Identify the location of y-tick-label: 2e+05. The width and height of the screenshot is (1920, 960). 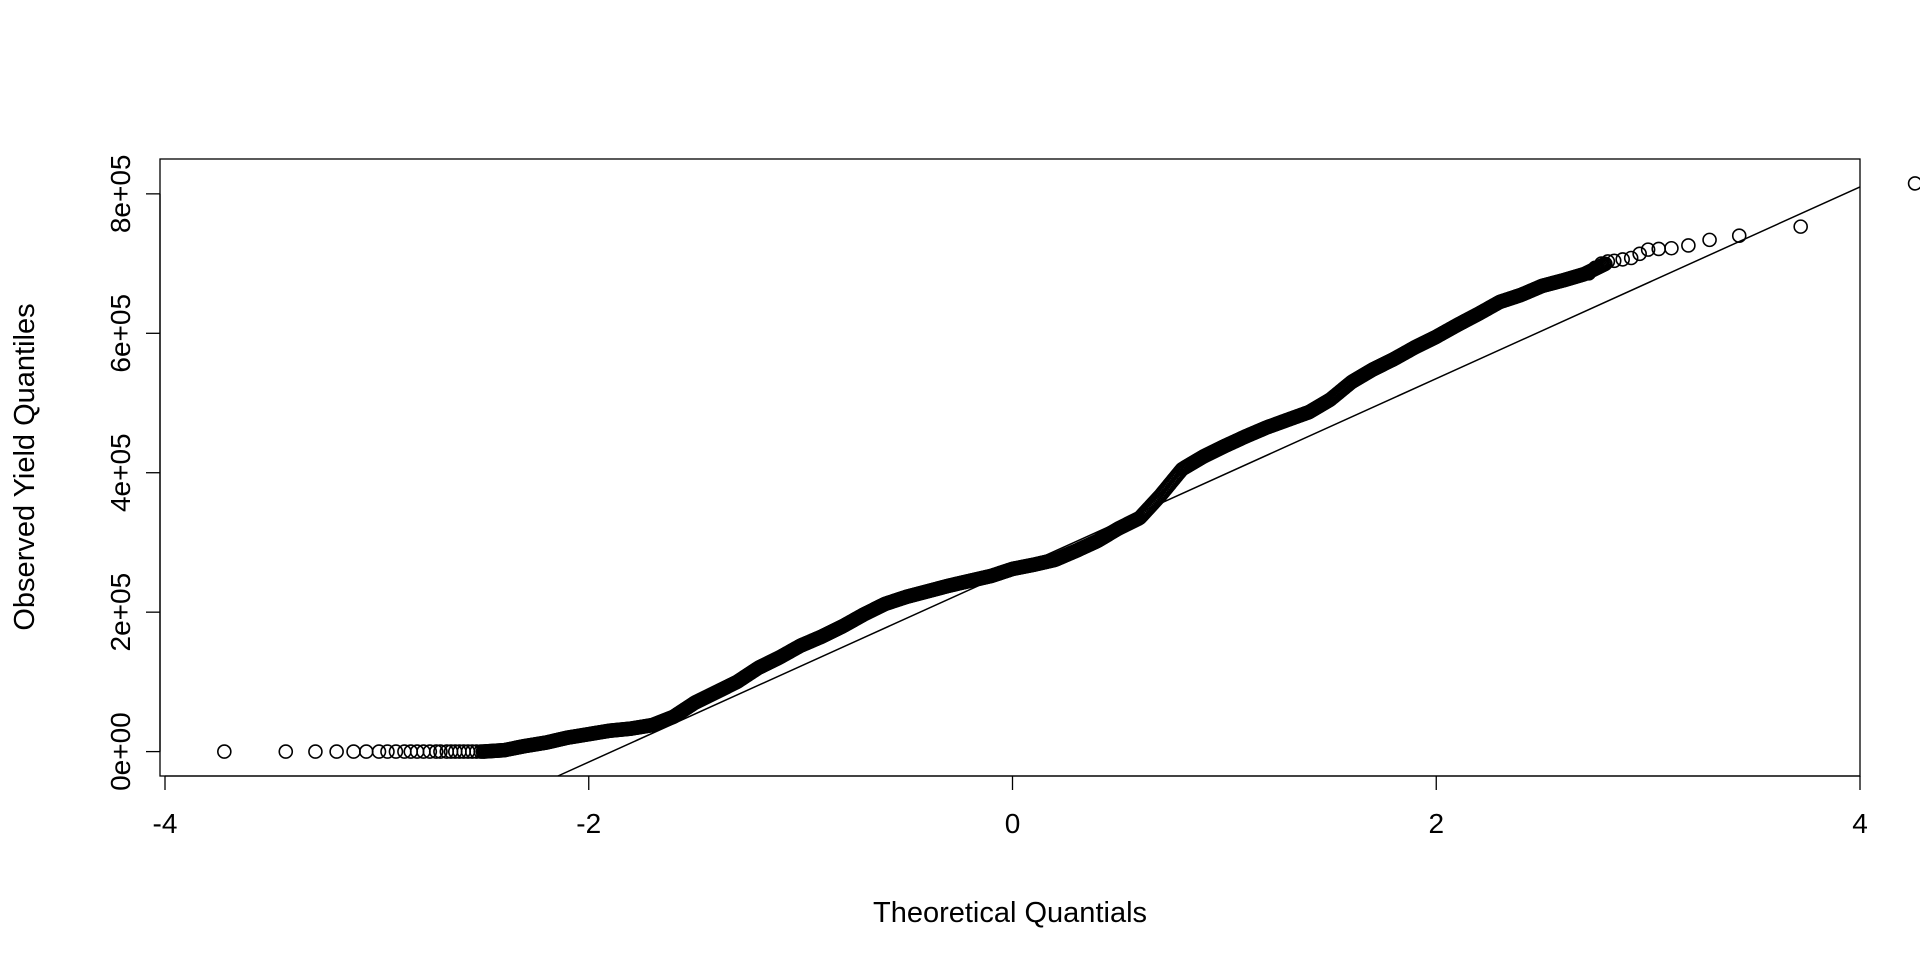
(120, 612).